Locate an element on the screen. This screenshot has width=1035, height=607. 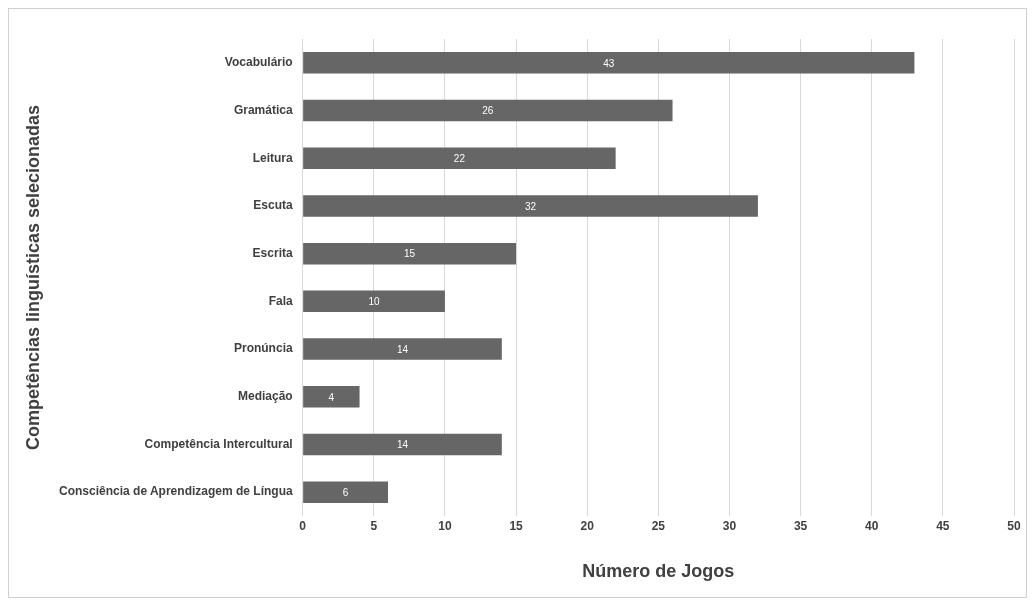
data-label: 22 is located at coordinates (459, 158).